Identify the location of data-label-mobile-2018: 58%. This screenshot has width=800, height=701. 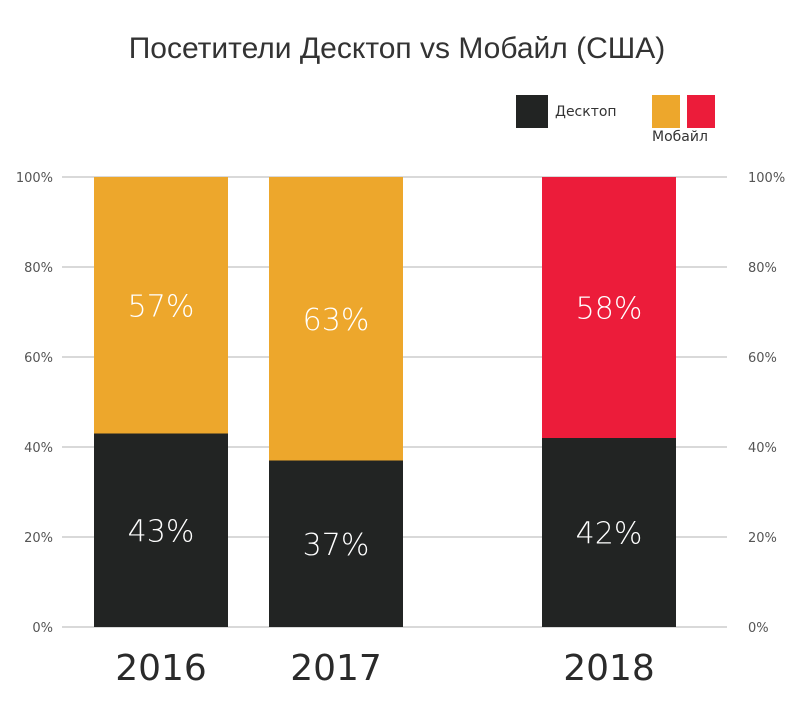
(609, 309).